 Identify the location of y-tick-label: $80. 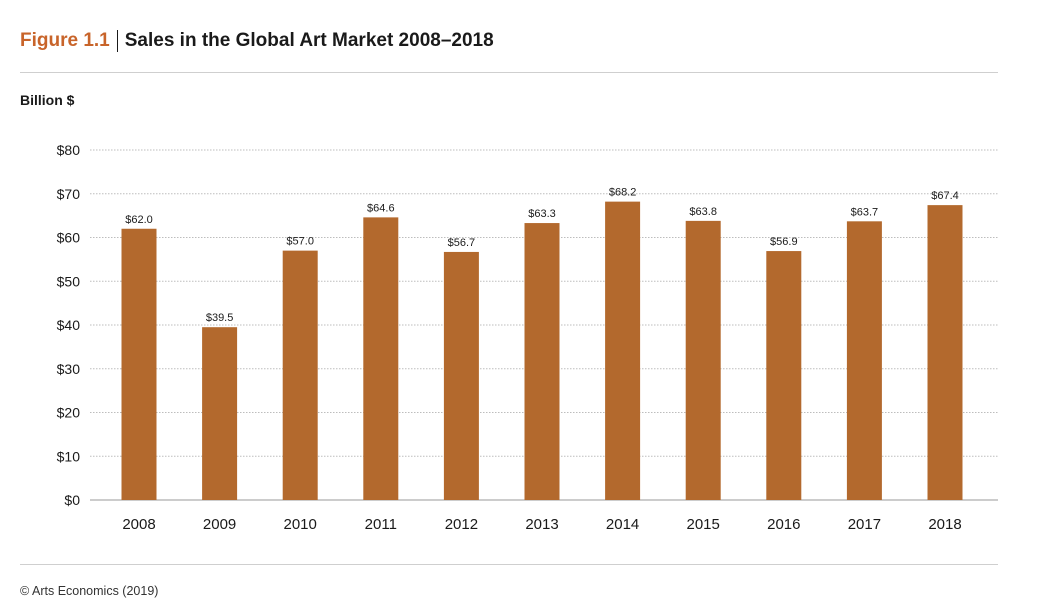
(69, 150).